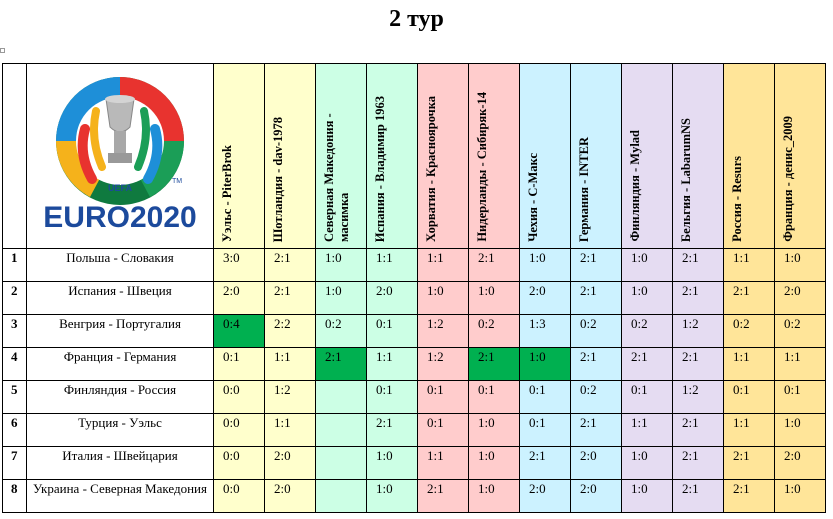 The image size is (833, 519). I want to click on score-cell: 1:3, so click(545, 331).